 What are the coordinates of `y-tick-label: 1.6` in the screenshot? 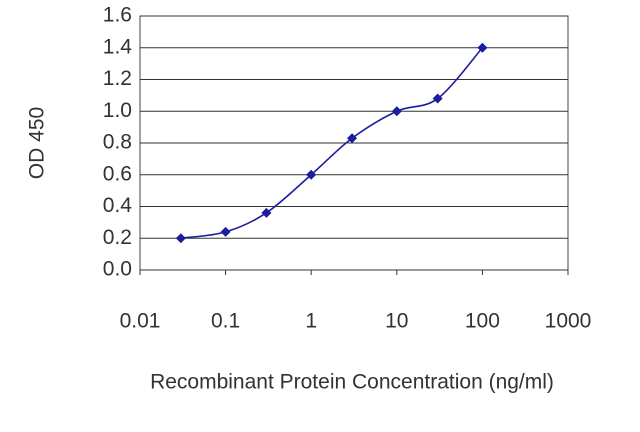 It's located at (117, 15).